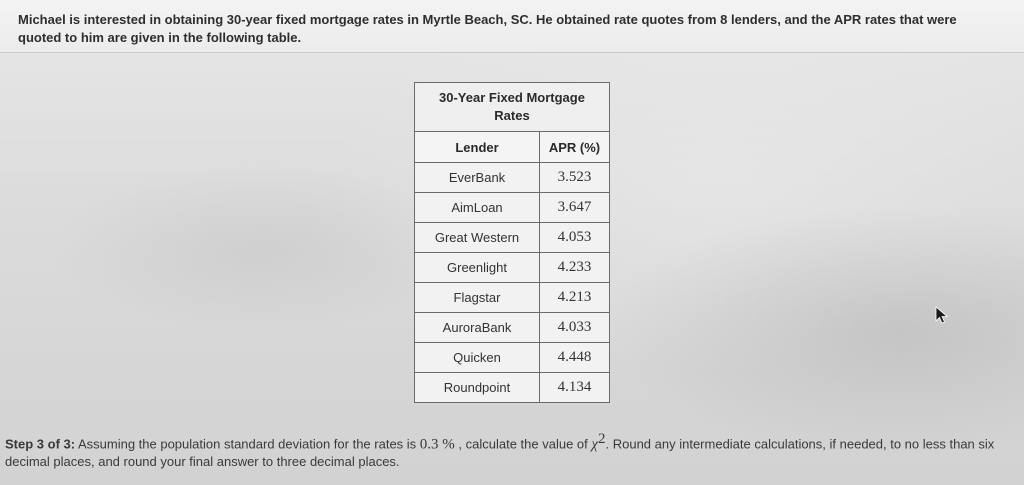  I want to click on table-row: Greenlight 4.233, so click(512, 267).